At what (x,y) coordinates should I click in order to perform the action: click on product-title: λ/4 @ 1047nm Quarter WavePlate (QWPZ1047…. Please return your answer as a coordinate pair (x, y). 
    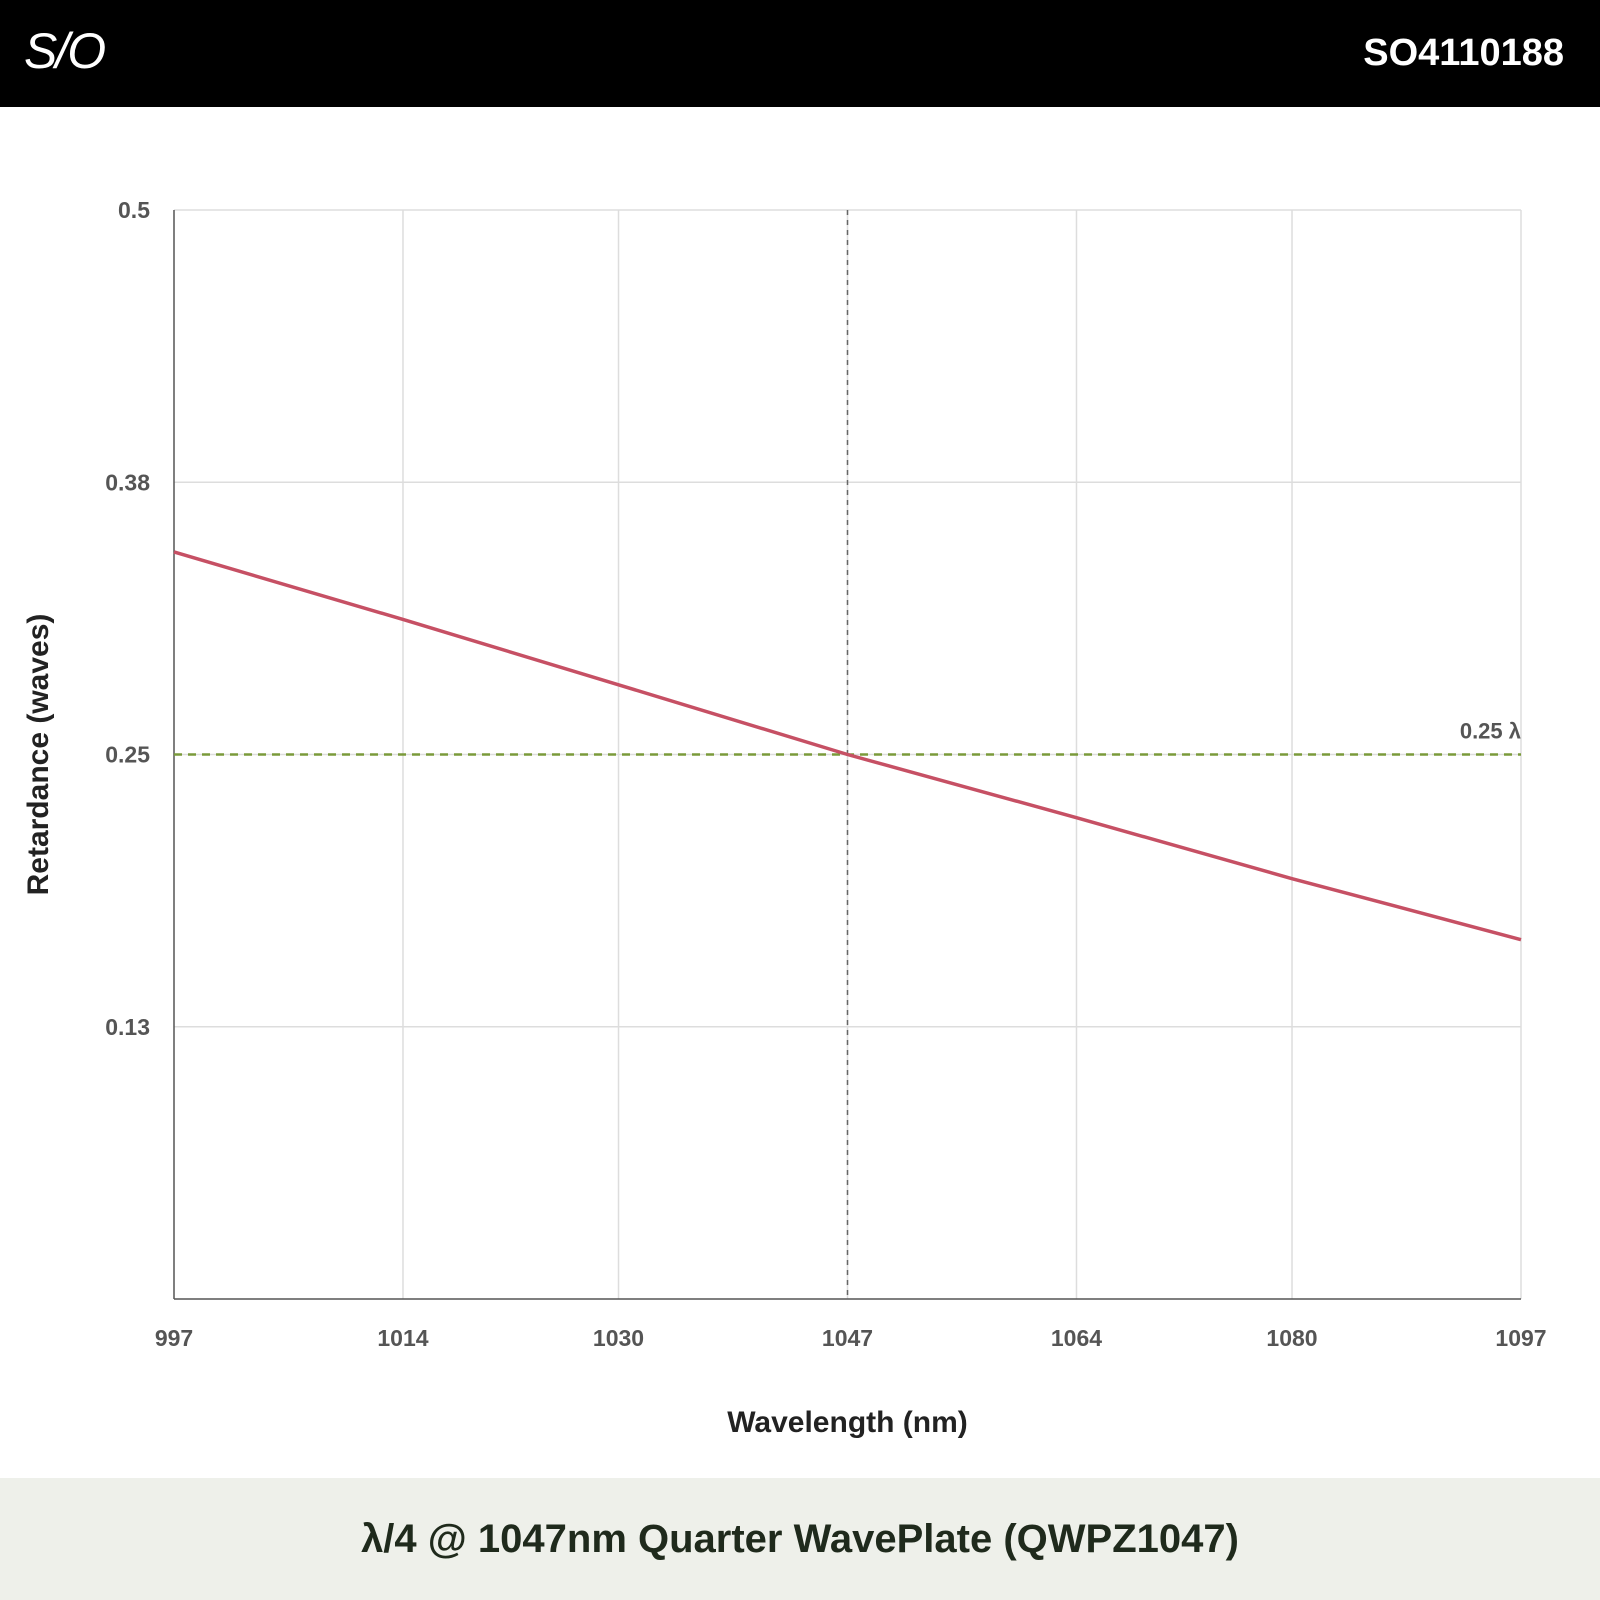
    Looking at the image, I should click on (800, 1538).